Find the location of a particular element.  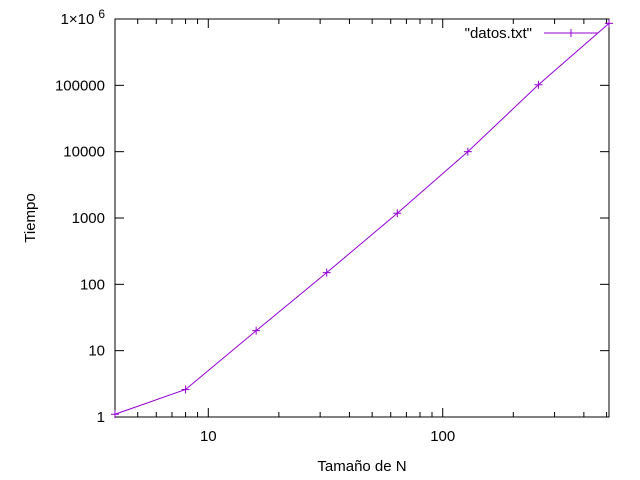

y-tick-label: 1000 is located at coordinates (88, 218).